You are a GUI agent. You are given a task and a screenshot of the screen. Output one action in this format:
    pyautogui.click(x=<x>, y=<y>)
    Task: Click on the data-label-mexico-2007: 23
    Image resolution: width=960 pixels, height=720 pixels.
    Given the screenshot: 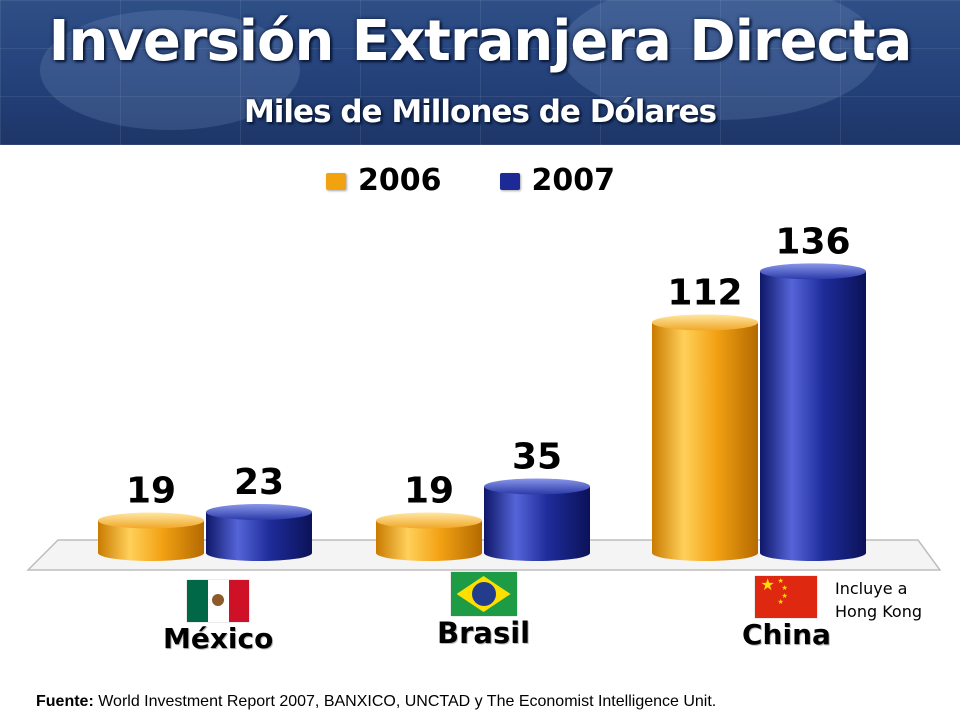 What is the action you would take?
    pyautogui.click(x=259, y=482)
    